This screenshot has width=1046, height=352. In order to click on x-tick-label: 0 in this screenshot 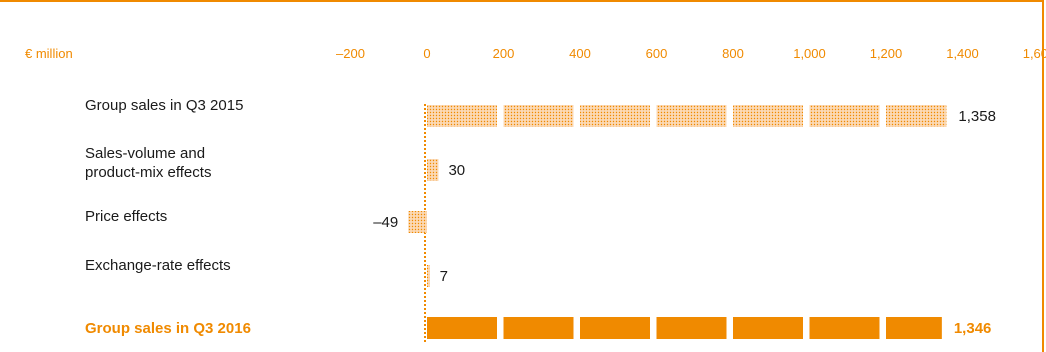, I will do `click(426, 53)`.